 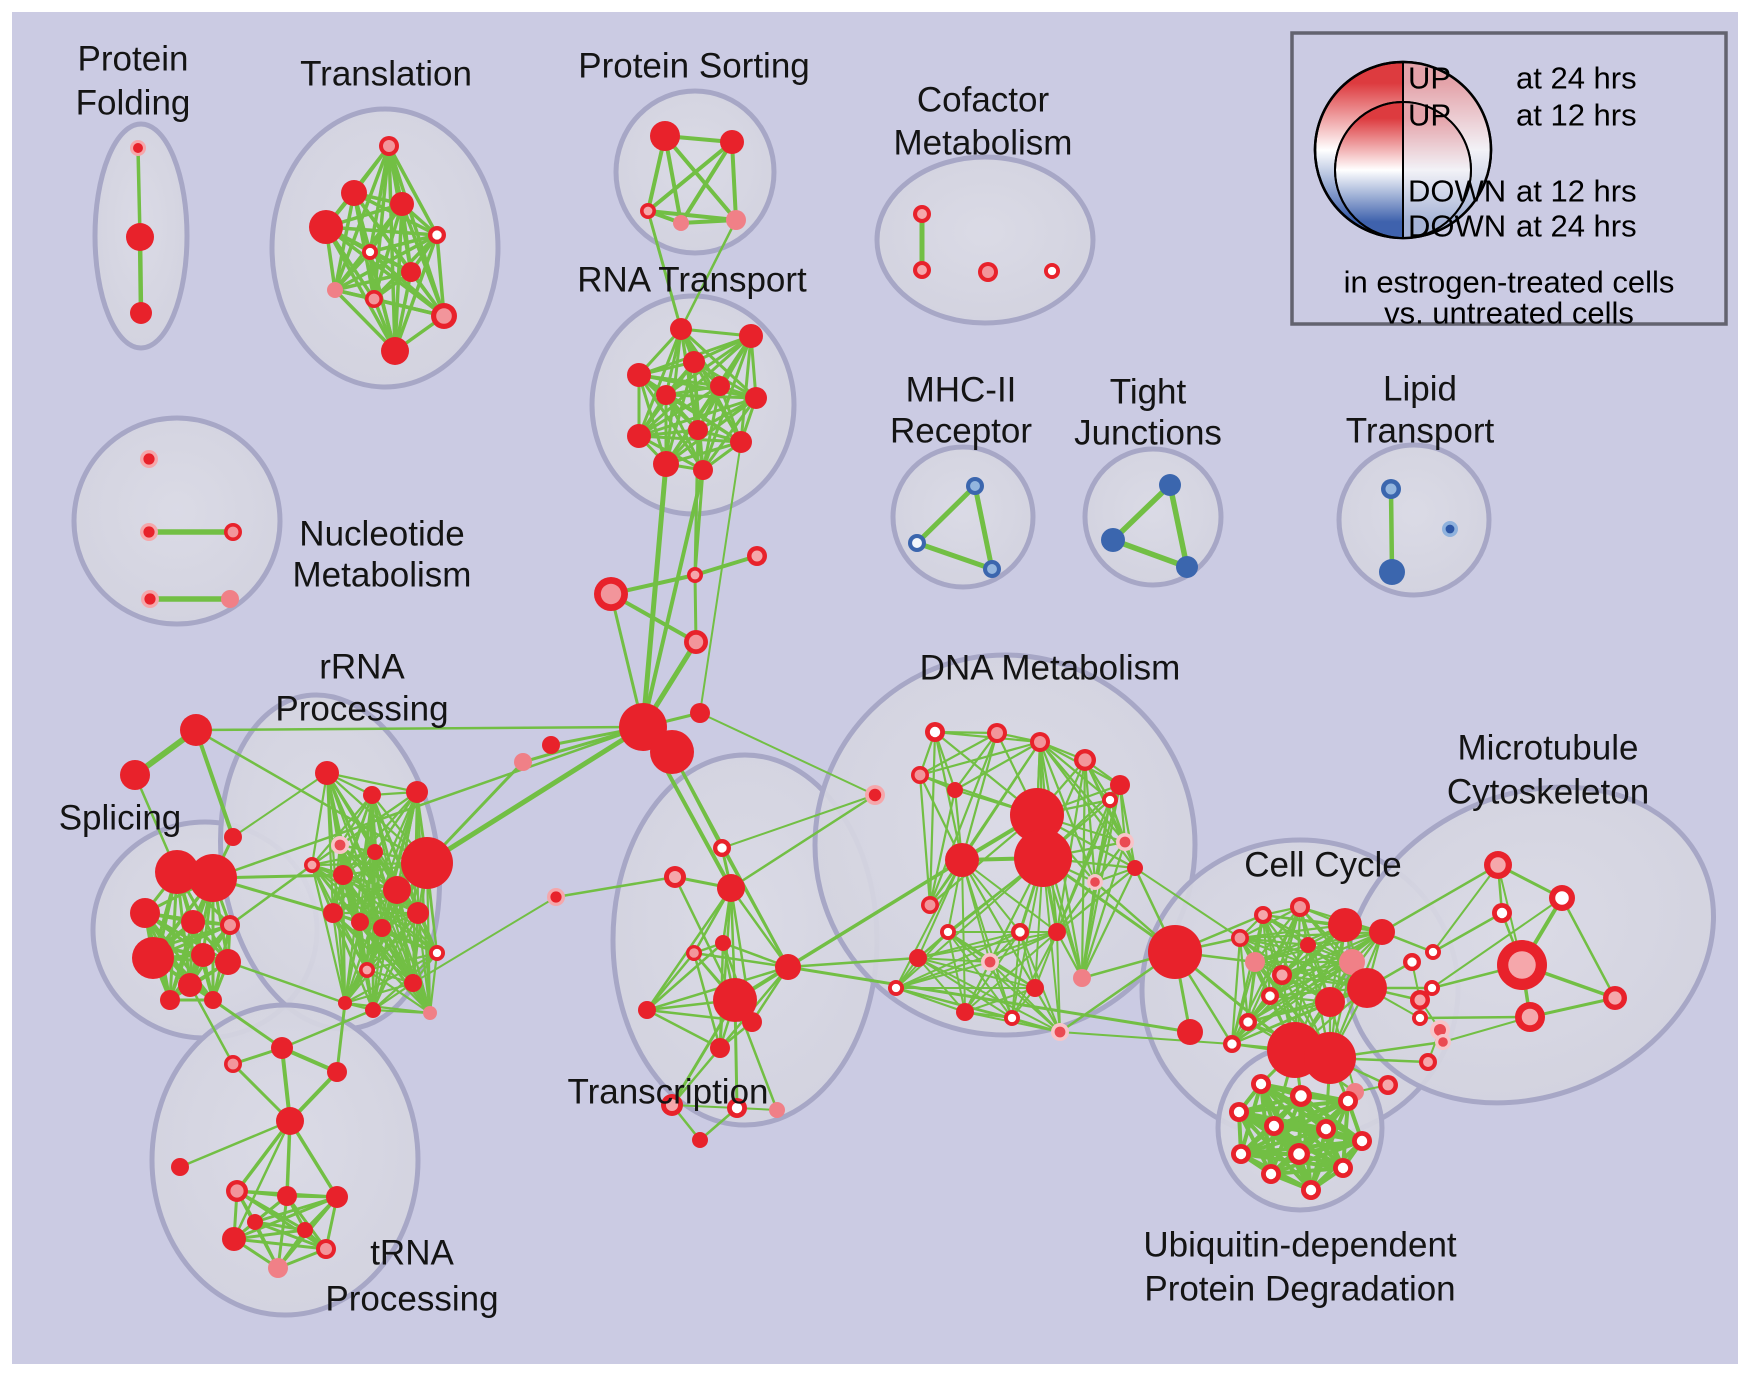 What do you see at coordinates (120, 818) in the screenshot?
I see `label-sp-line0: Splicing` at bounding box center [120, 818].